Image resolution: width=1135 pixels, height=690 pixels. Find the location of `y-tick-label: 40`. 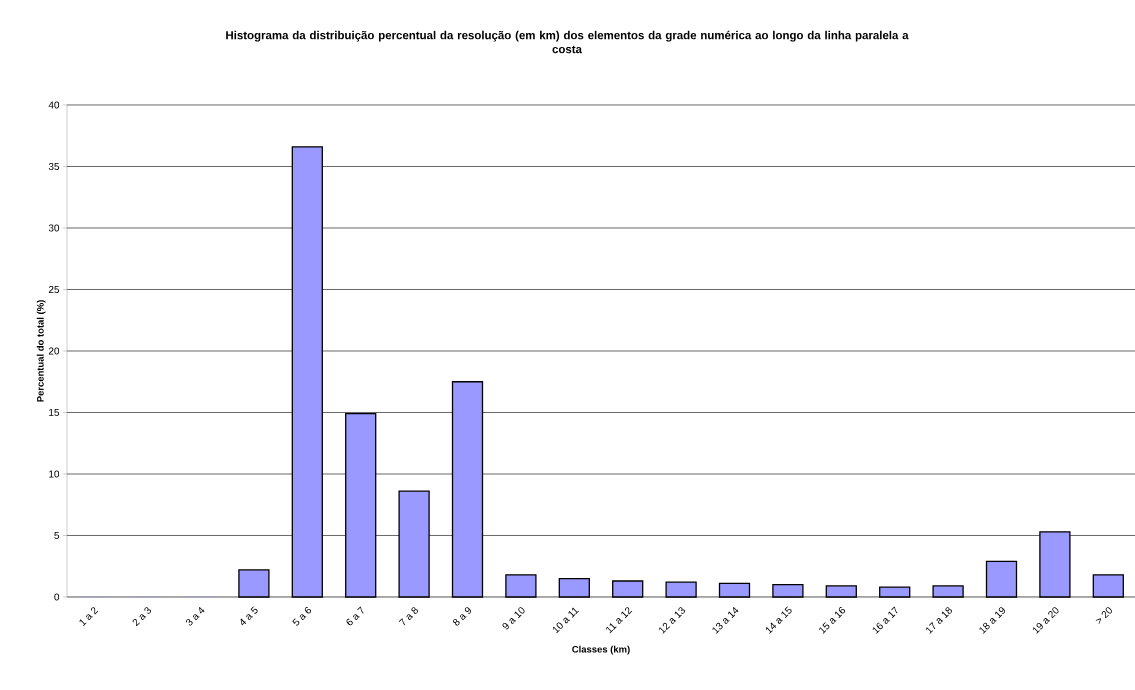

y-tick-label: 40 is located at coordinates (54, 105).